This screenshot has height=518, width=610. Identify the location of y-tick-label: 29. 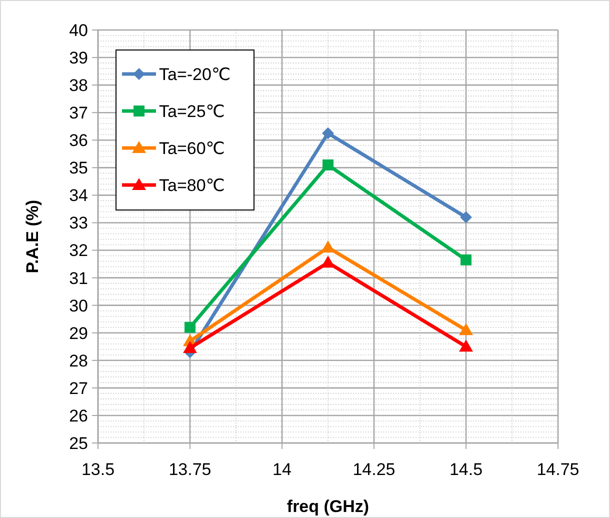
(78, 333).